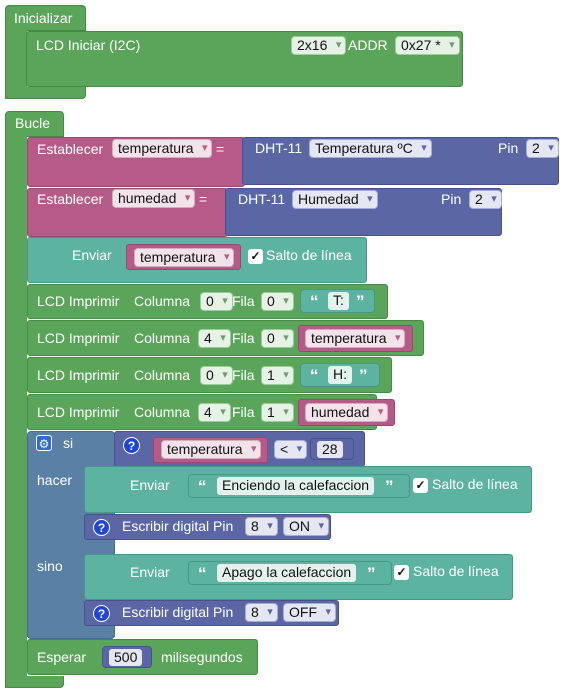 The width and height of the screenshot is (565, 694). What do you see at coordinates (363, 212) in the screenshot?
I see `dht-hum-block: DHT-11 Humedad Pin 2` at bounding box center [363, 212].